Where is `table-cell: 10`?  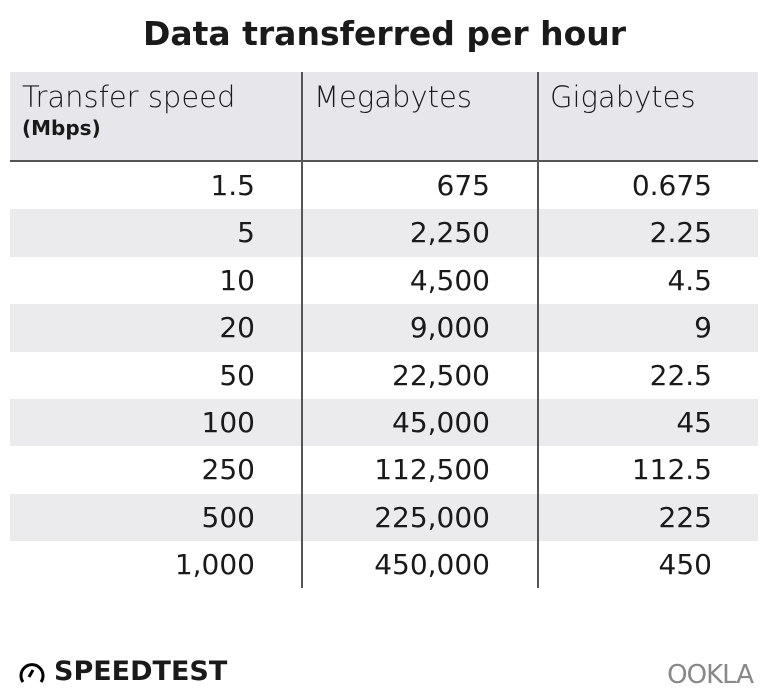 table-cell: 10 is located at coordinates (237, 280).